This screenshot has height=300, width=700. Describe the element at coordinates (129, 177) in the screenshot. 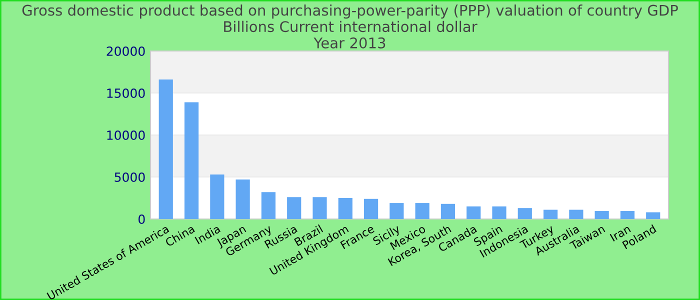

I see `y-tick-label: 5000` at that location.